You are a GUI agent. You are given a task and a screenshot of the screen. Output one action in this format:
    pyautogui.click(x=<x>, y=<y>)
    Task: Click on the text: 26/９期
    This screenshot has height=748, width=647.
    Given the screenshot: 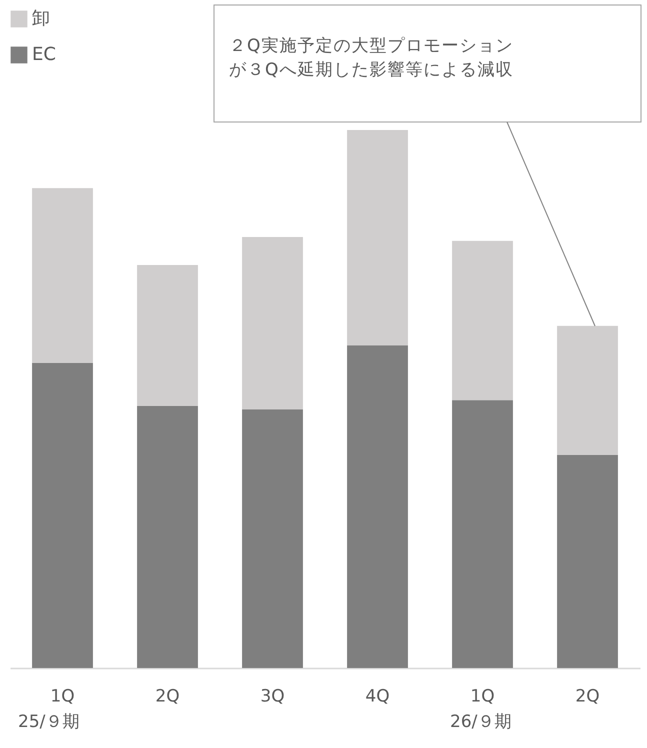 What is the action you would take?
    pyautogui.click(x=481, y=722)
    